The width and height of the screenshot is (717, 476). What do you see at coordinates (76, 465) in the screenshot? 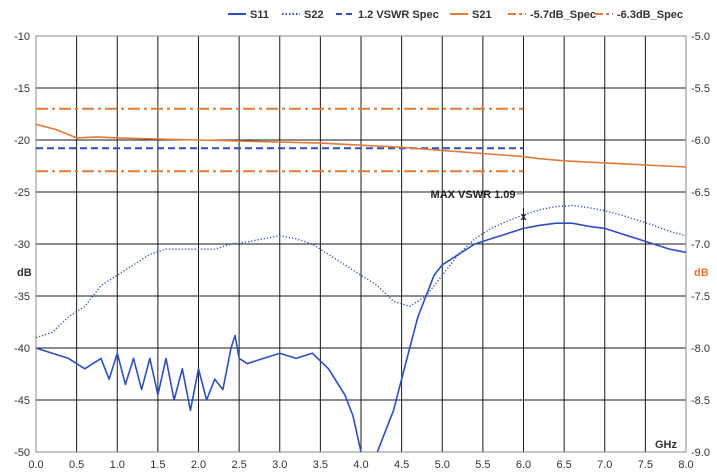
I see `x-tick-label: 0.5` at bounding box center [76, 465].